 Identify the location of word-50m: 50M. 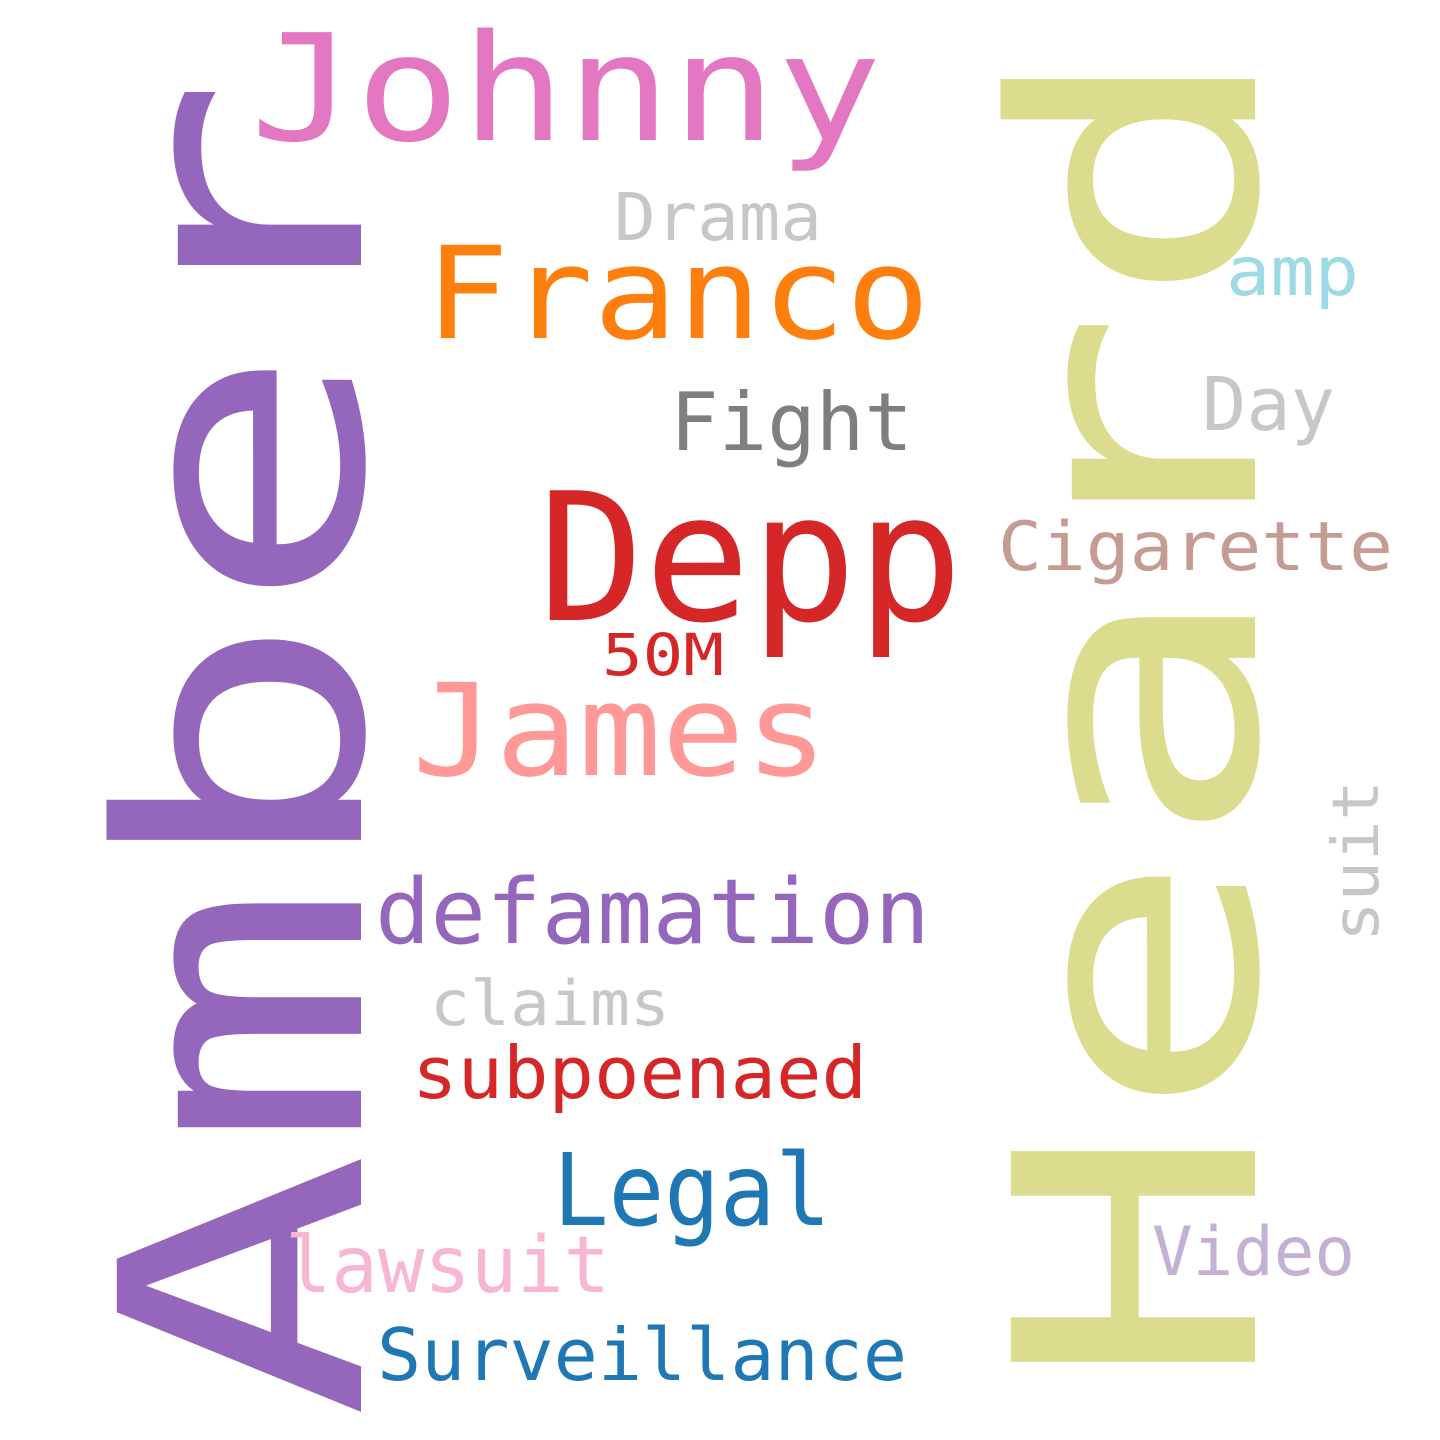
(663, 655).